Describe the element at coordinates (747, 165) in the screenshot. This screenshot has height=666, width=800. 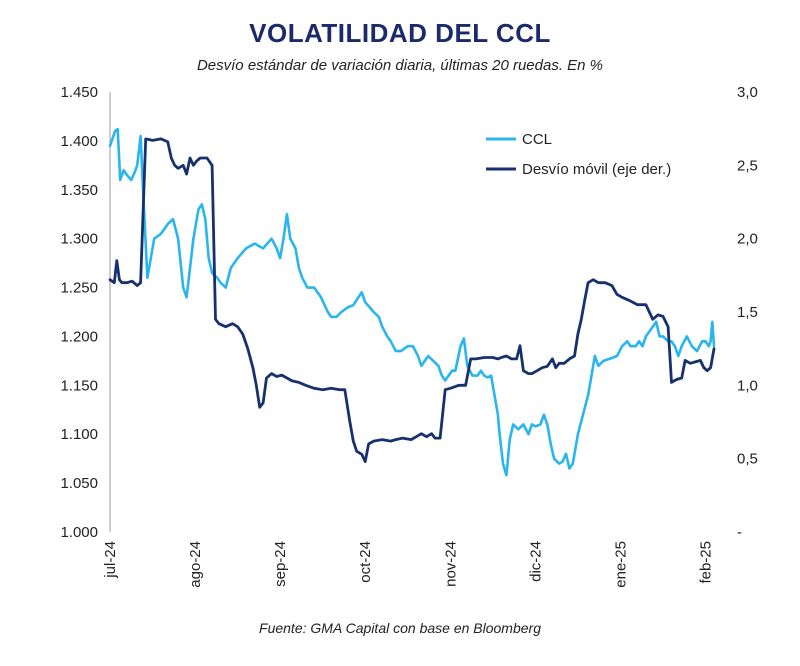
I see `right-tick-label: 2,5` at that location.